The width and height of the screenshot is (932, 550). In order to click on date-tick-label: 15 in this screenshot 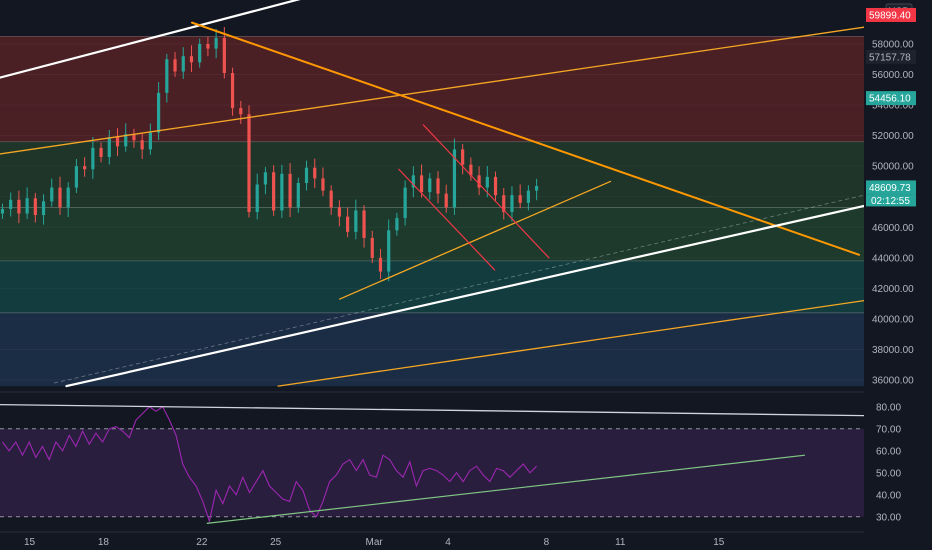, I will do `click(719, 542)`.